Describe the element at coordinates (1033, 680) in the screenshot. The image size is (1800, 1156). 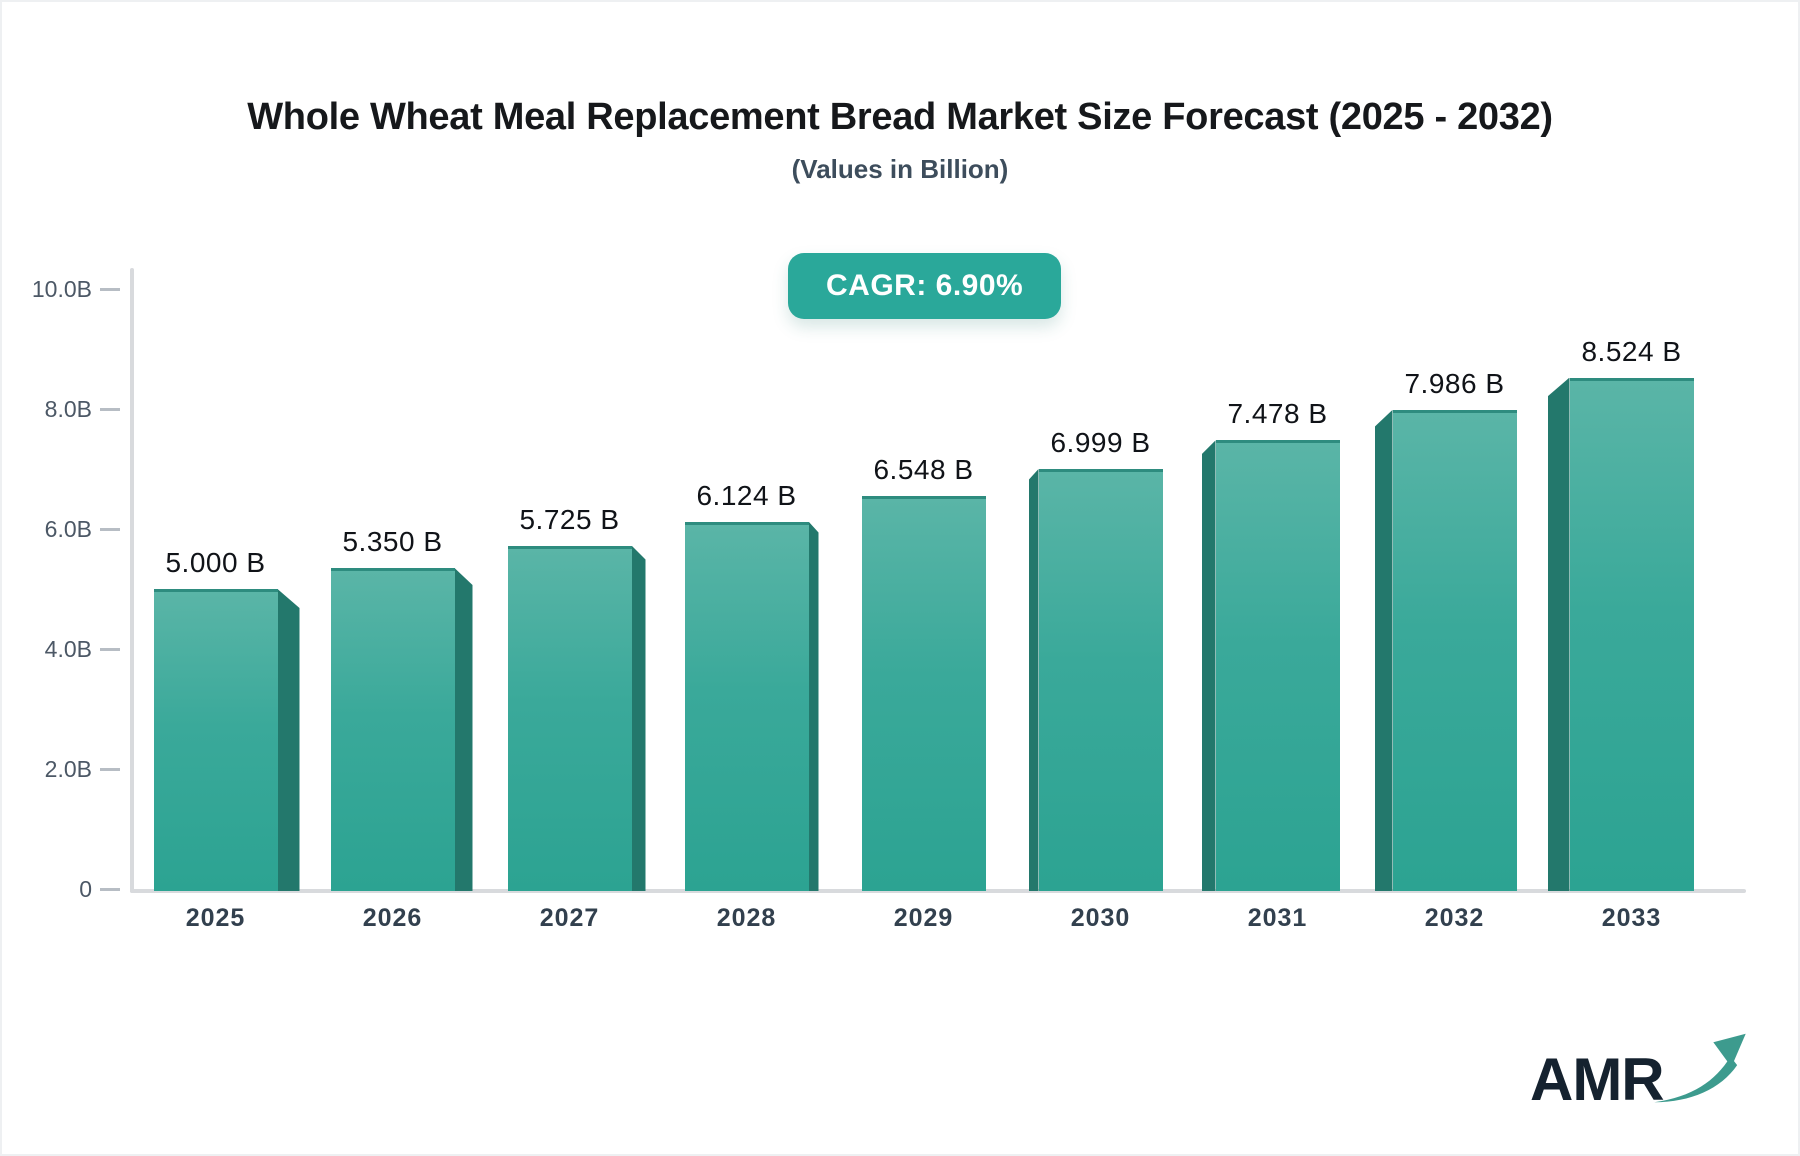
I see `bar-side-2030` at that location.